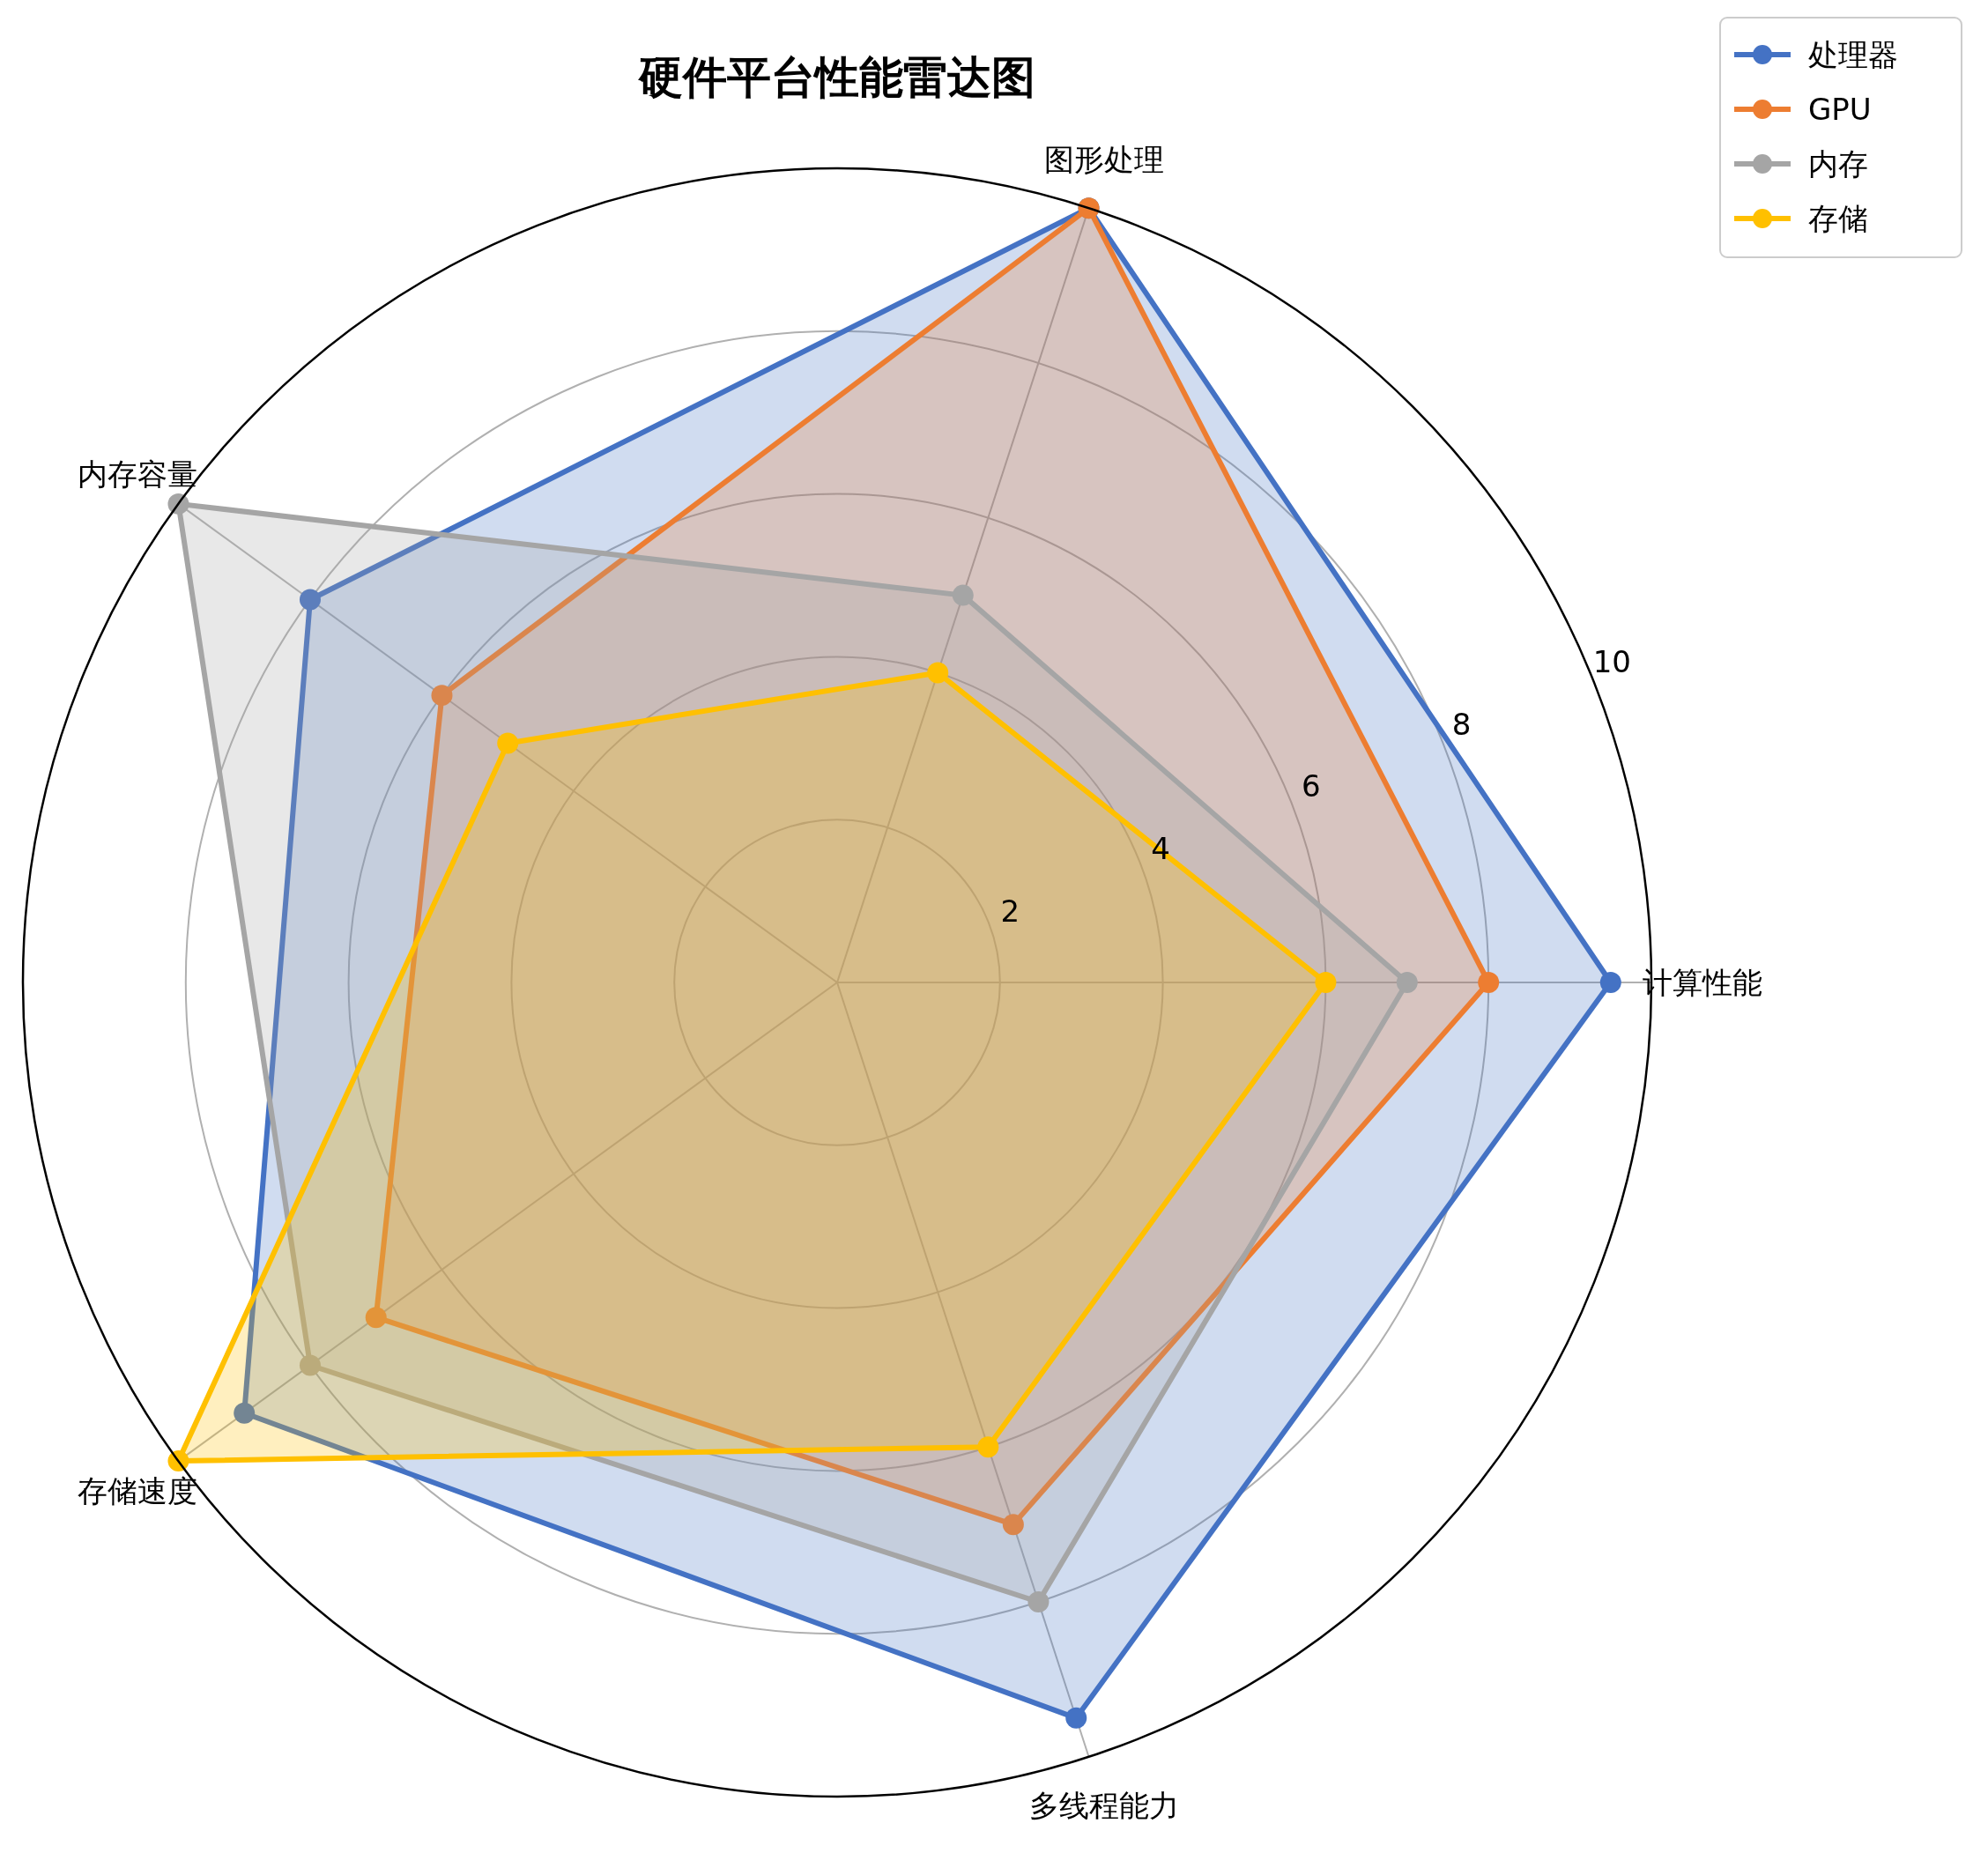  What do you see at coordinates (1104, 1805) in the screenshot?
I see `spoke-label: 多线程能力` at bounding box center [1104, 1805].